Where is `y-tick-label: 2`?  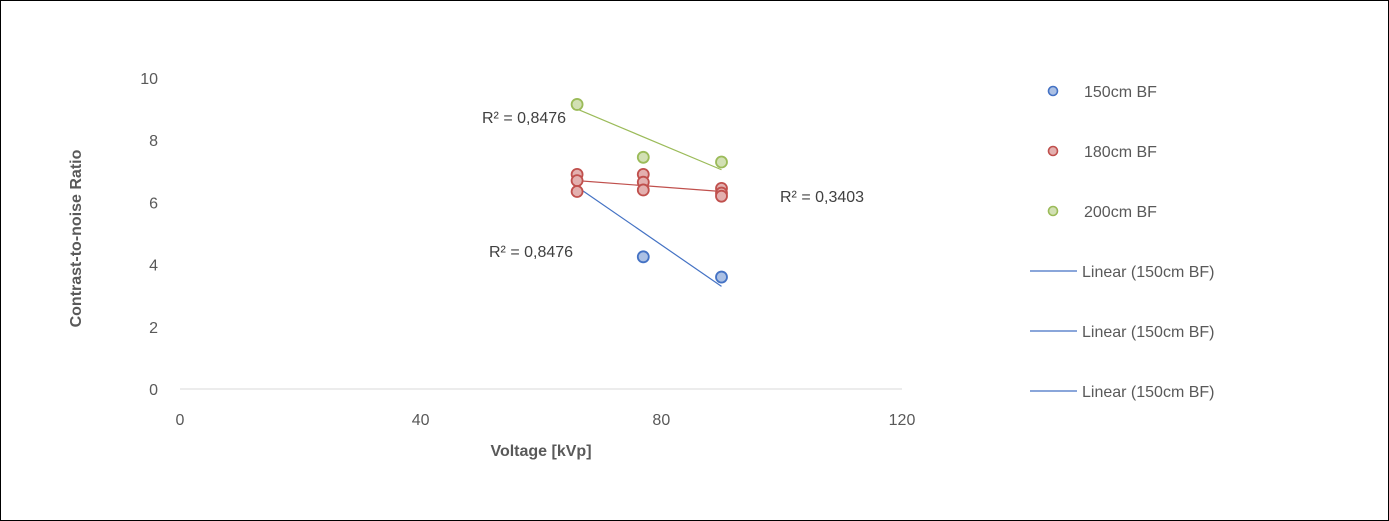
y-tick-label: 2 is located at coordinates (153, 328).